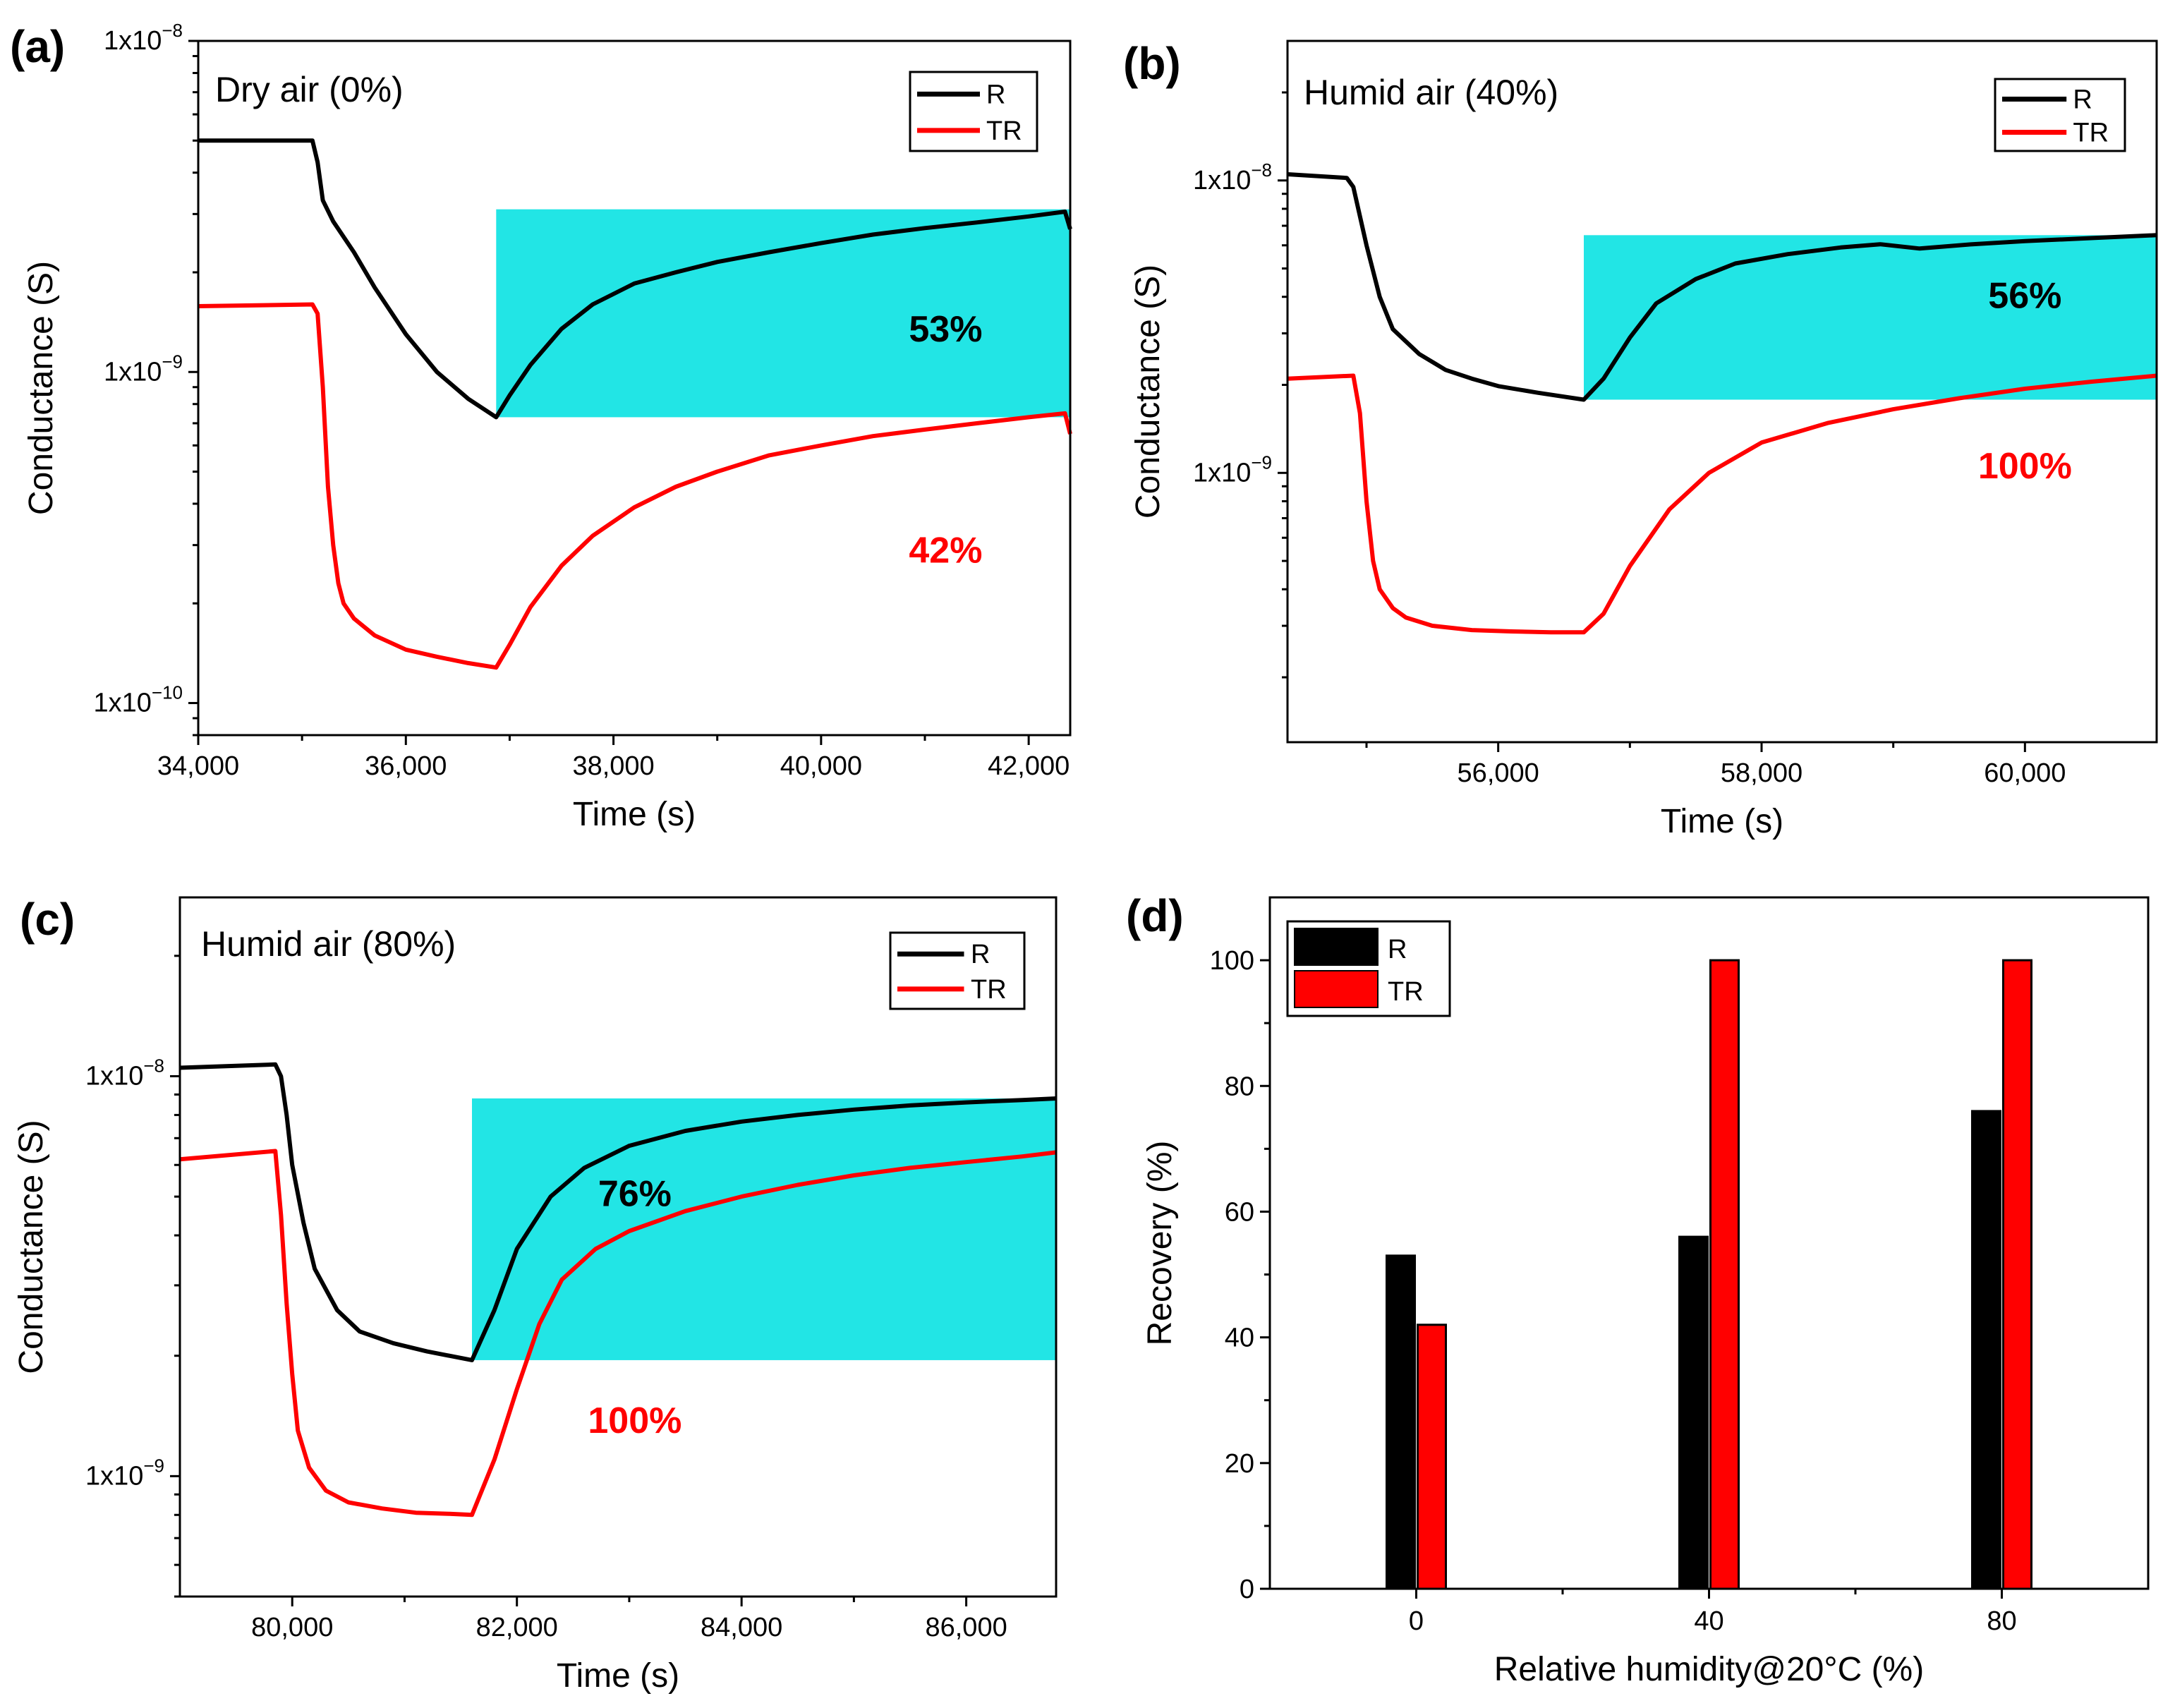 The image size is (2163, 1708). What do you see at coordinates (1337, 989) in the screenshot?
I see `legend-swatch-tr` at bounding box center [1337, 989].